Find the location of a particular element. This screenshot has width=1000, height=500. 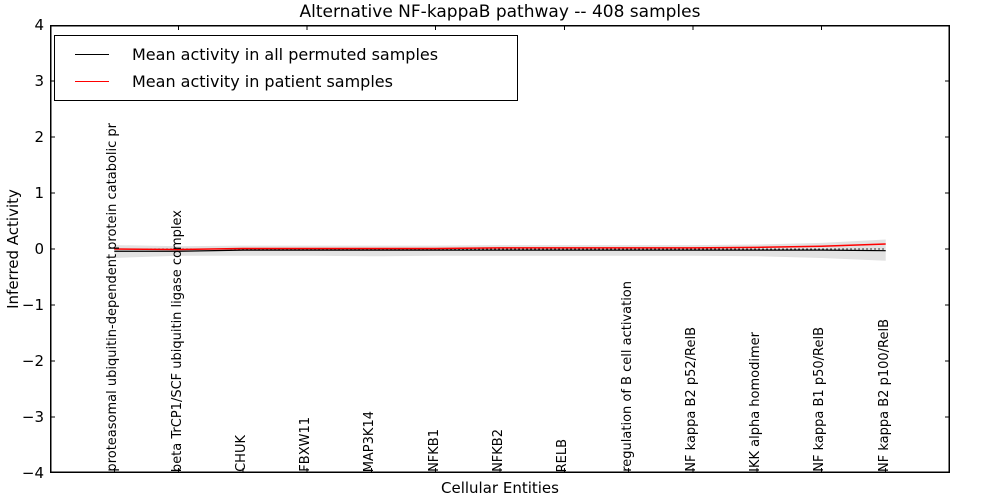

legend-item-label: Mean activity in all permuted samples is located at coordinates (285, 54).